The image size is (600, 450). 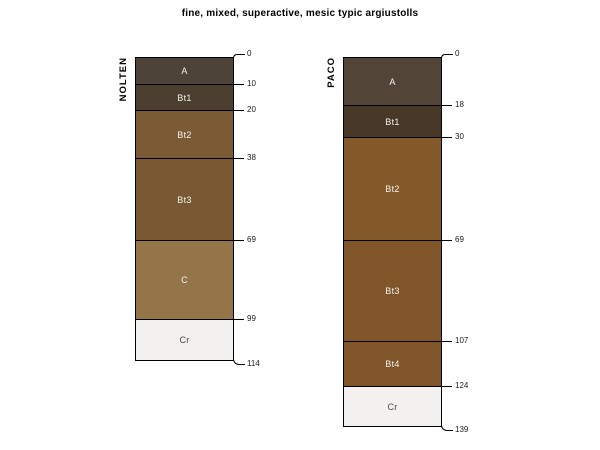 I want to click on depth-tick-label: 107, so click(x=462, y=340).